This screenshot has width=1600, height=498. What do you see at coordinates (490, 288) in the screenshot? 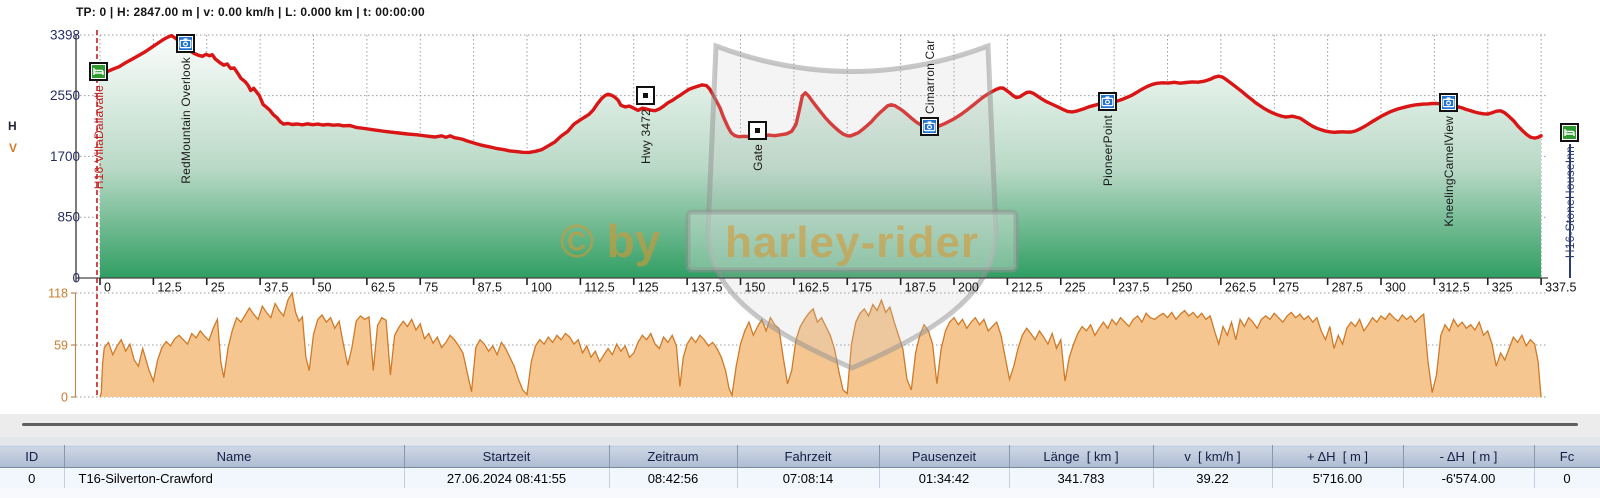
I see `x-tick-label: 87.5` at bounding box center [490, 288].